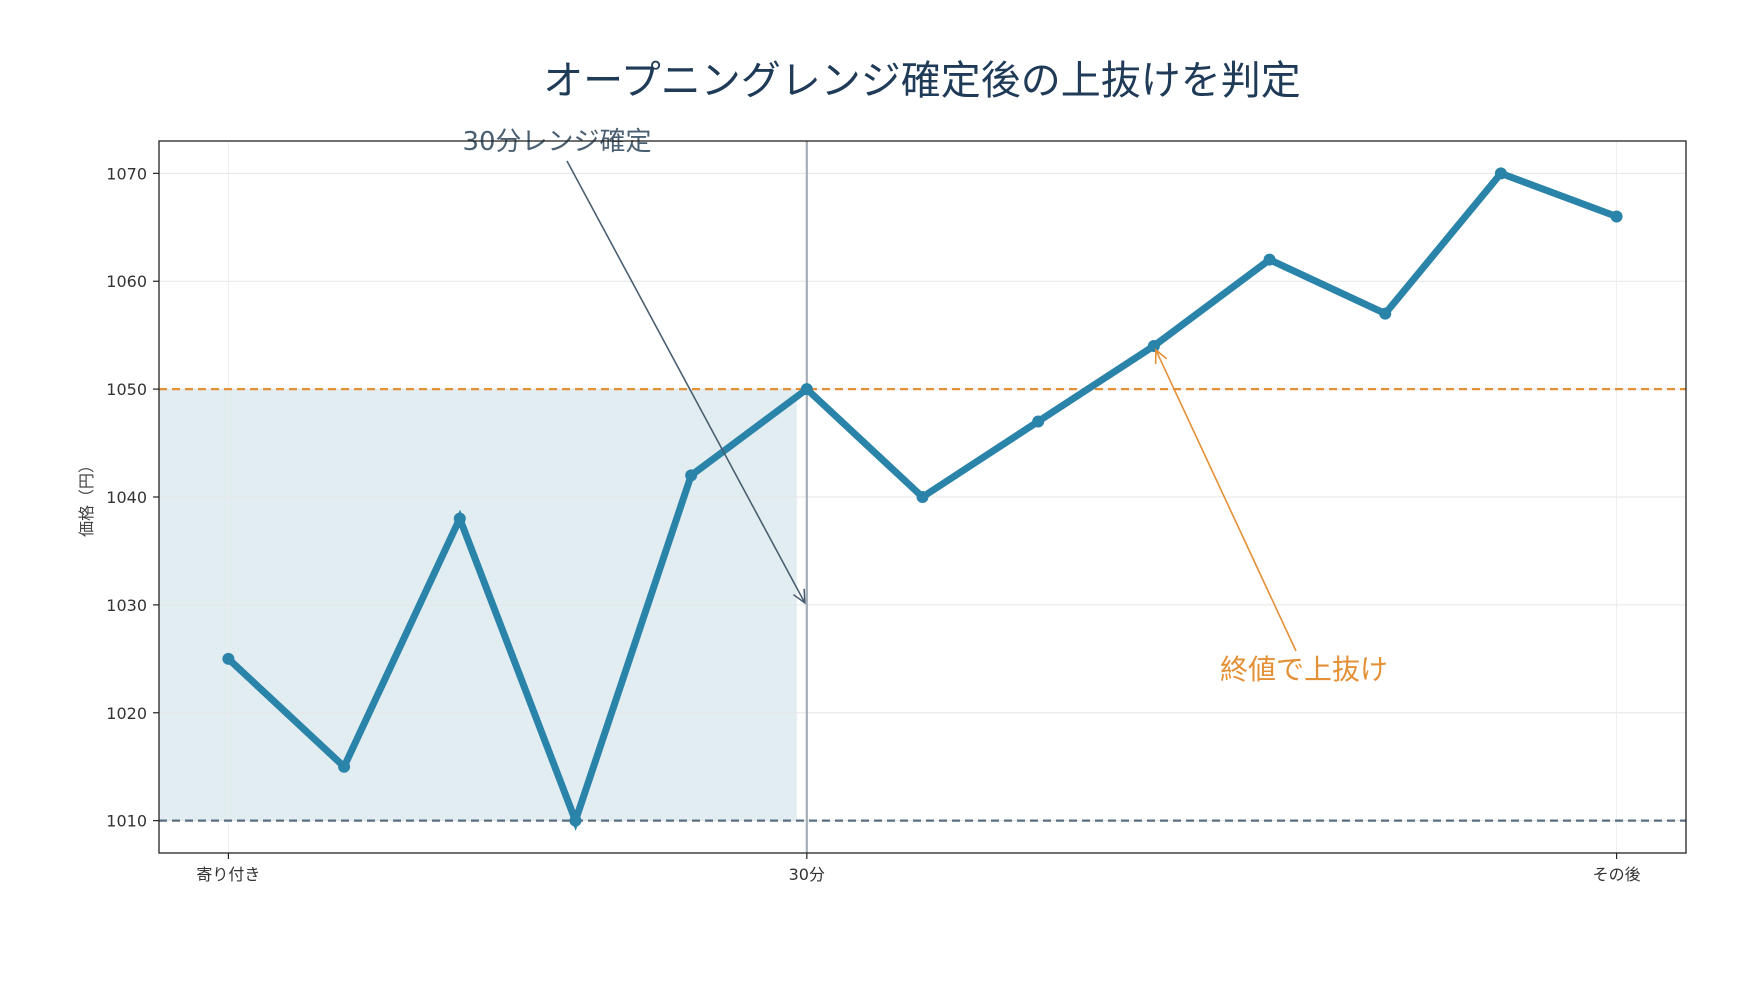 Image resolution: width=1750 pixels, height=1000 pixels. What do you see at coordinates (686, 382) in the screenshot?
I see `range-annotation-arrow` at bounding box center [686, 382].